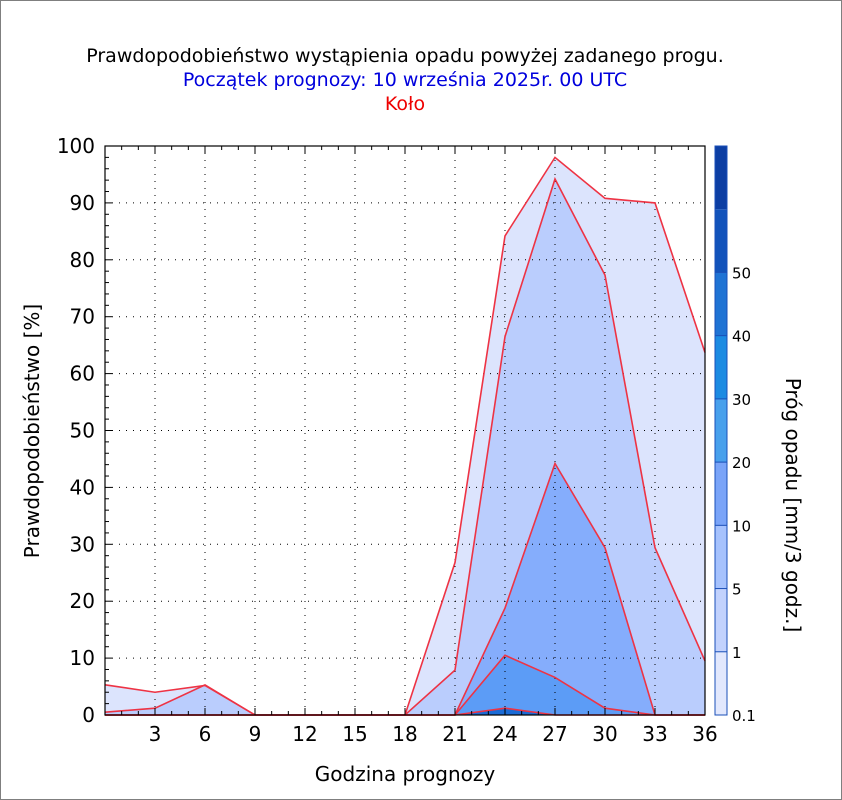 This screenshot has width=842, height=800. What do you see at coordinates (82, 544) in the screenshot?
I see `y-tick-label: 30` at bounding box center [82, 544].